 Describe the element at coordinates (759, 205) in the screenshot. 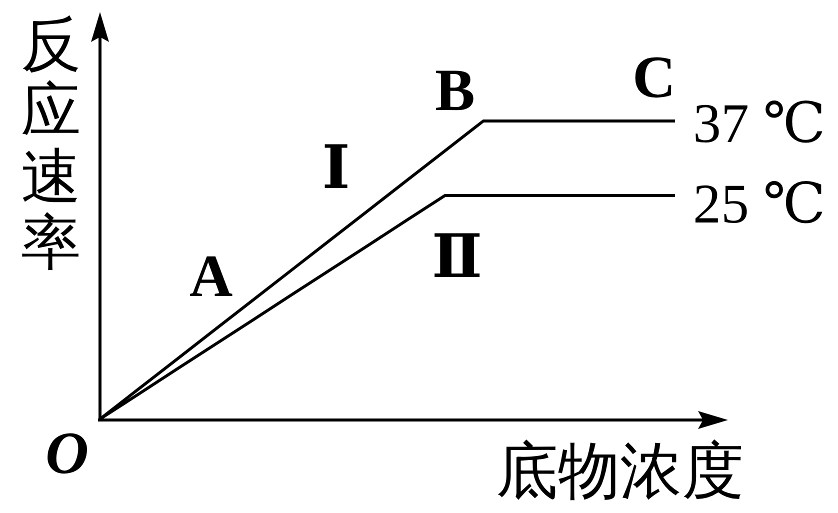

I see `series-name: 25 ℃` at that location.